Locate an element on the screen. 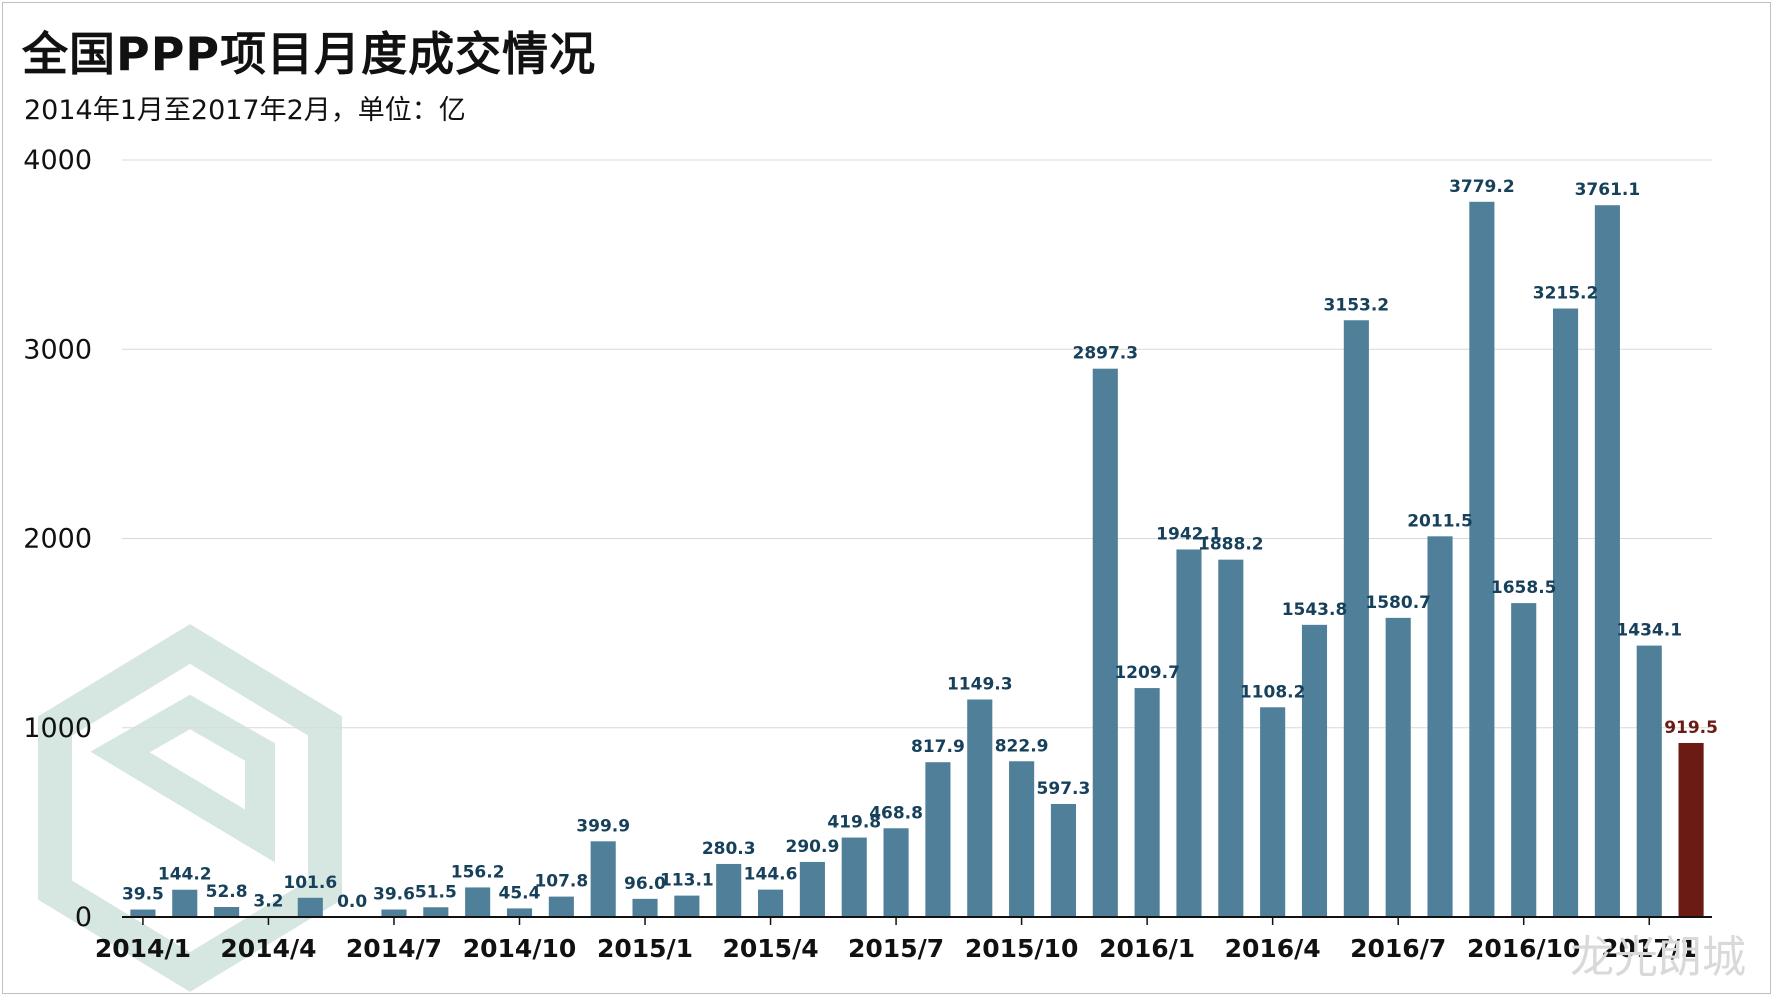  data-label: 1108.2 is located at coordinates (1273, 692).